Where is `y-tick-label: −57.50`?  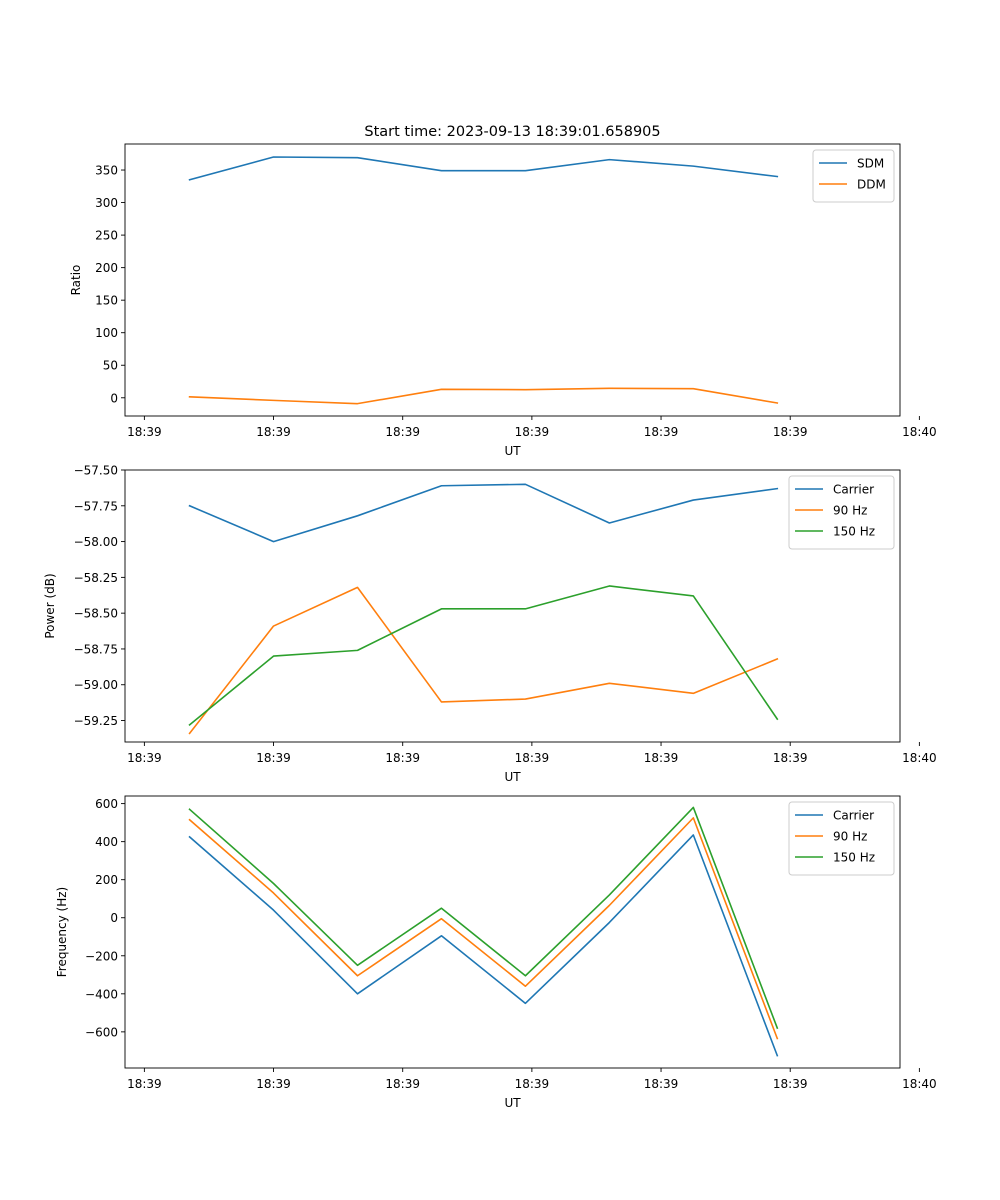 y-tick-label: −57.50 is located at coordinates (96, 471).